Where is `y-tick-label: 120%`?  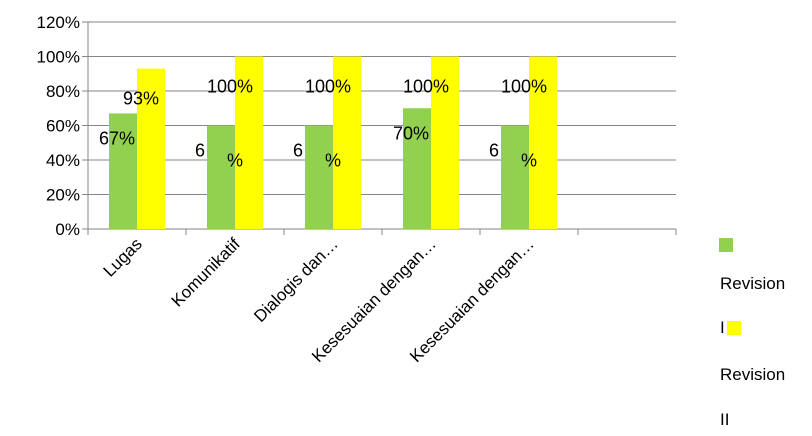 y-tick-label: 120% is located at coordinates (58, 22).